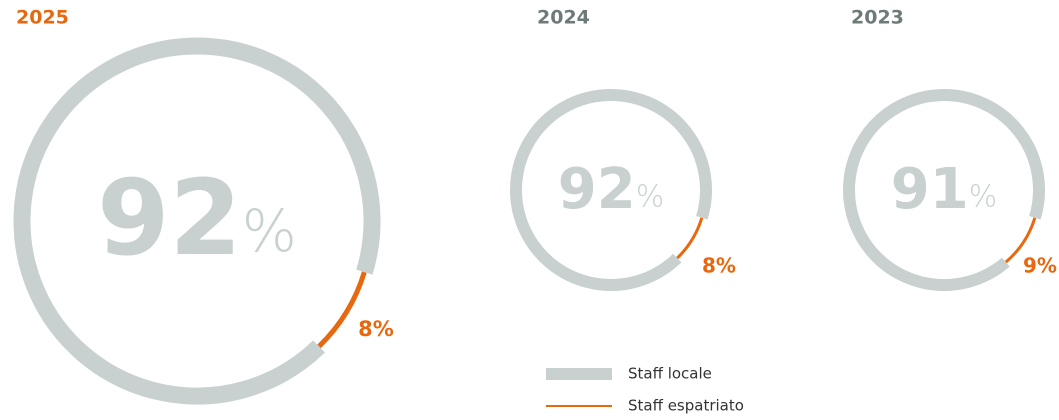 The image size is (1059, 420). Describe the element at coordinates (42, 18) in the screenshot. I see `chart-title: 2025` at that location.